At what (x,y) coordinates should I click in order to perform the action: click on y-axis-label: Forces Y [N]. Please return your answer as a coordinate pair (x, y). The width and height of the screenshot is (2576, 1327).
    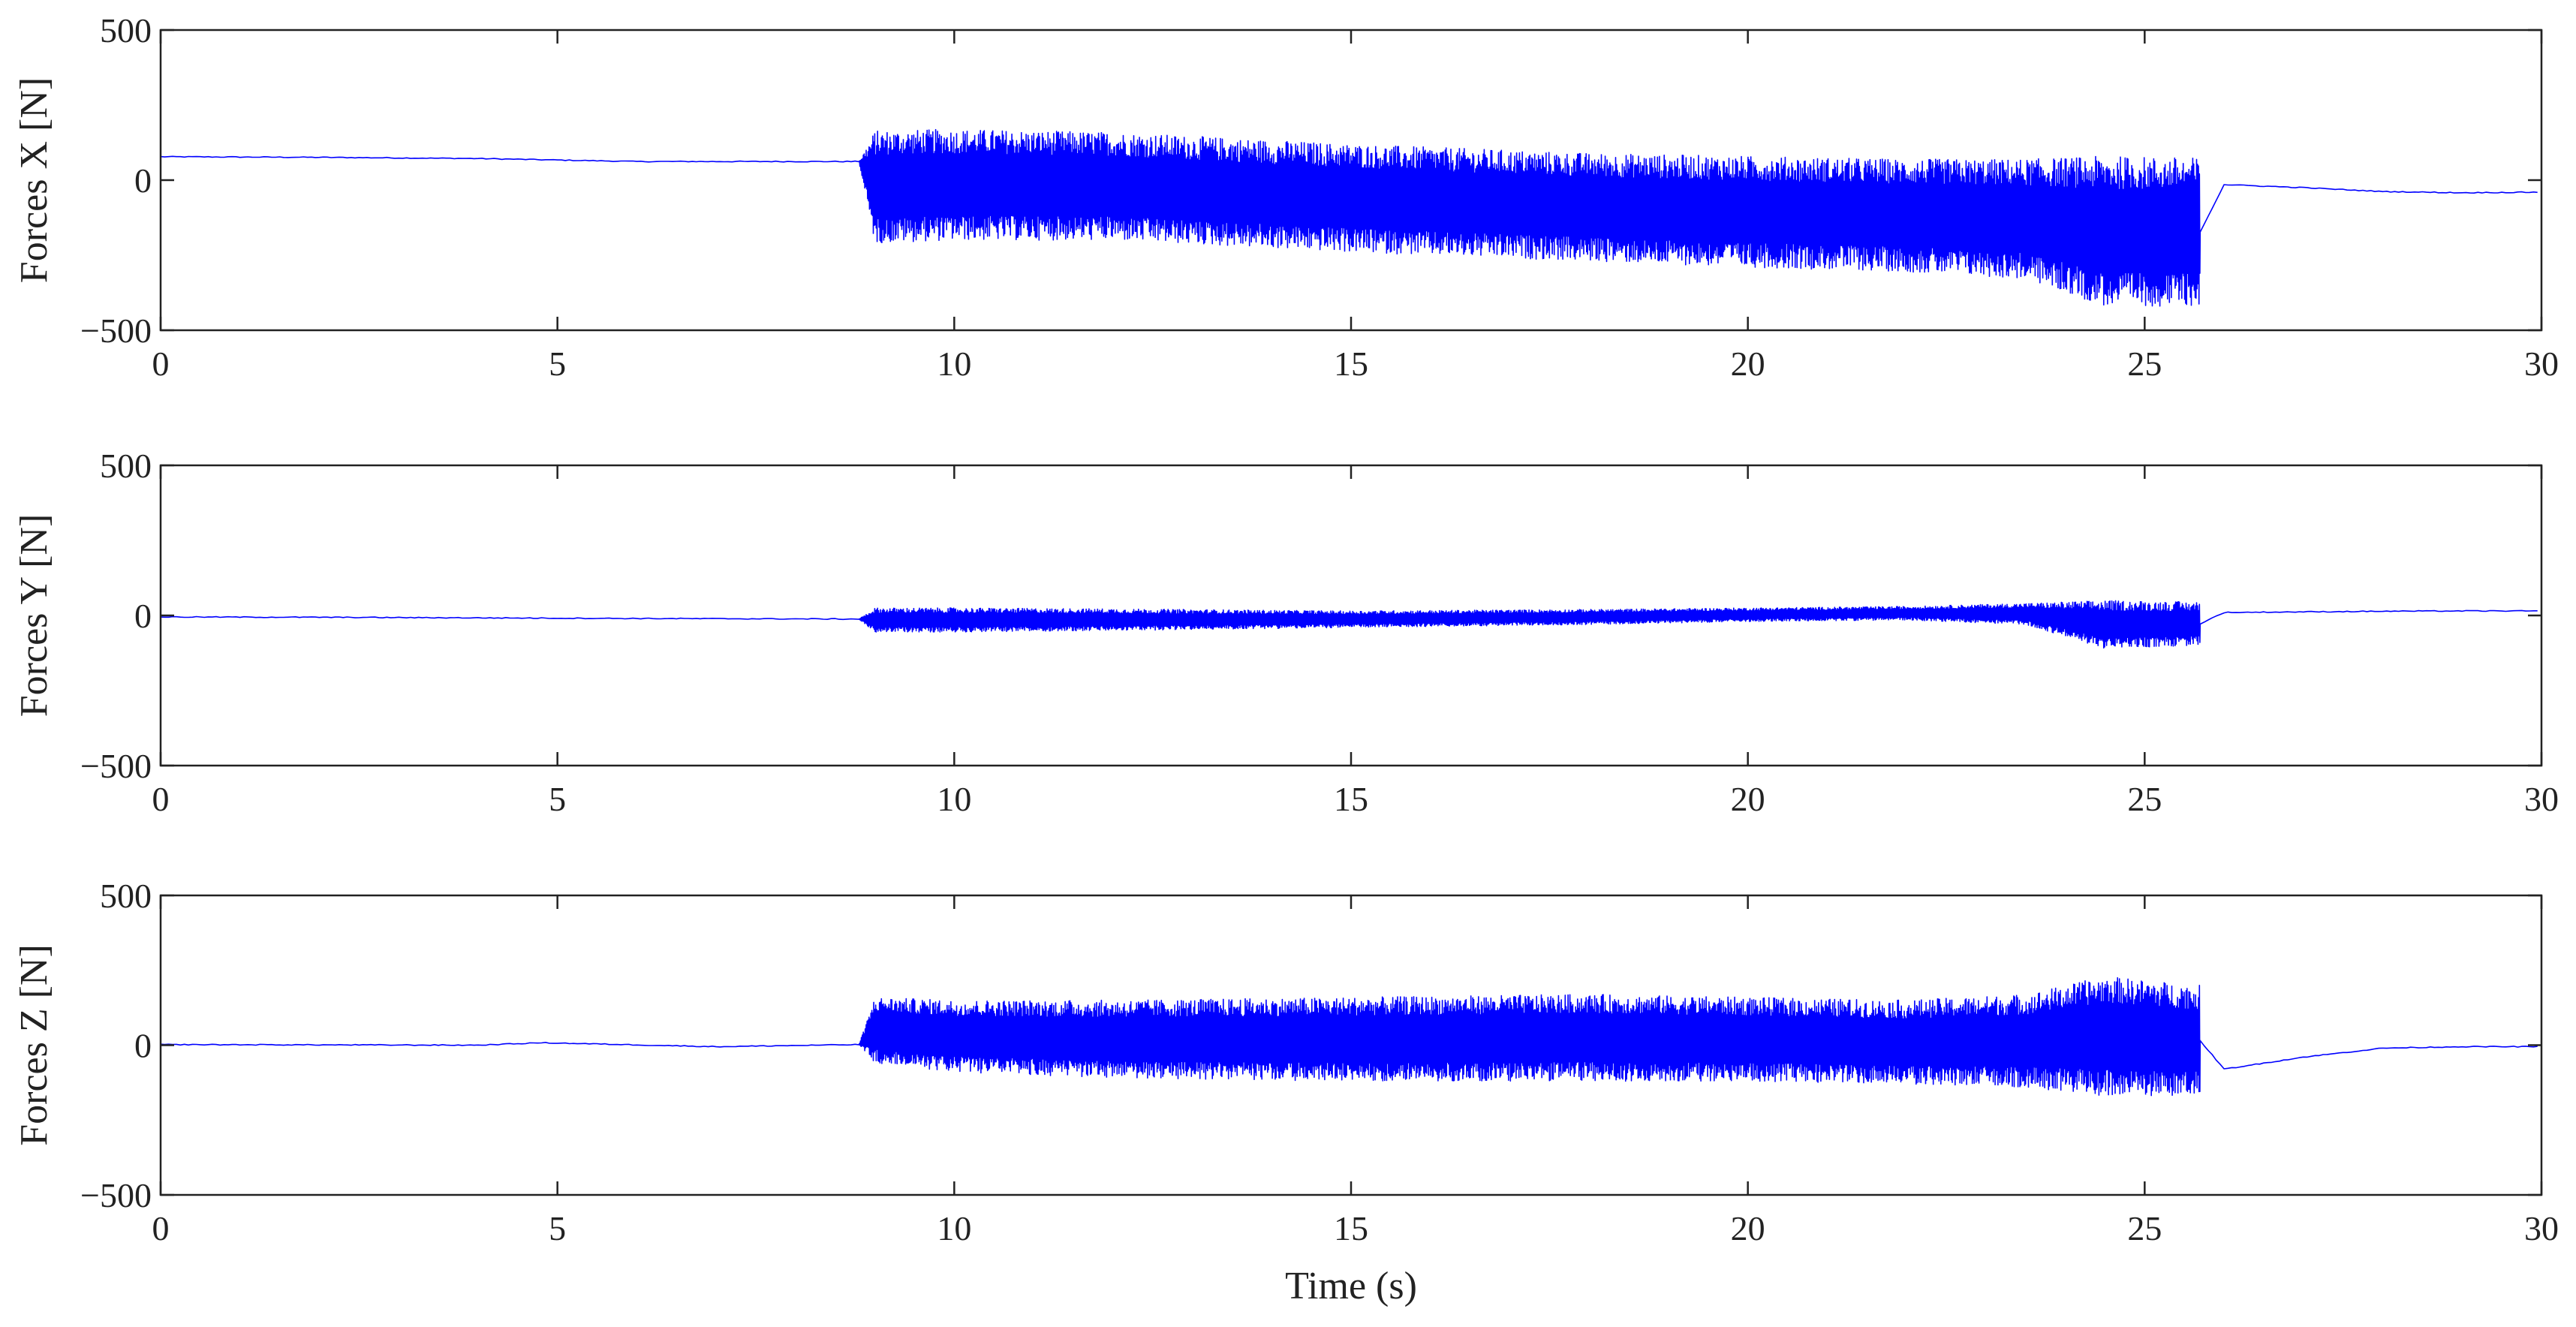
    Looking at the image, I should click on (34, 616).